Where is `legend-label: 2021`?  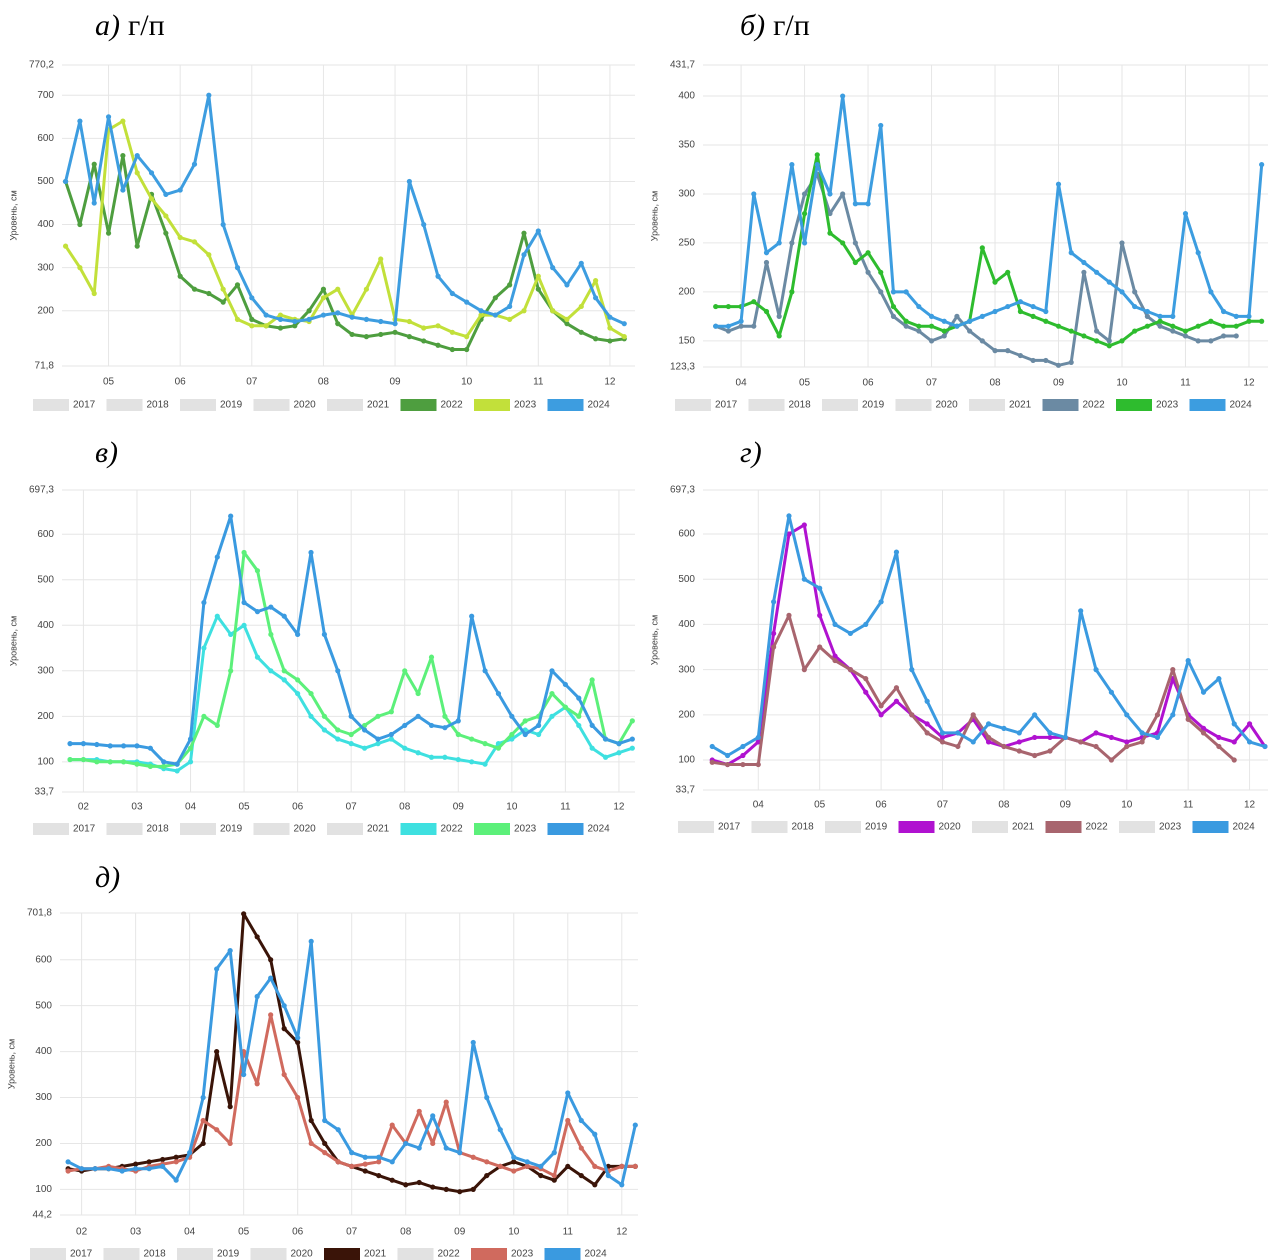
legend-label: 2021 is located at coordinates (1020, 405).